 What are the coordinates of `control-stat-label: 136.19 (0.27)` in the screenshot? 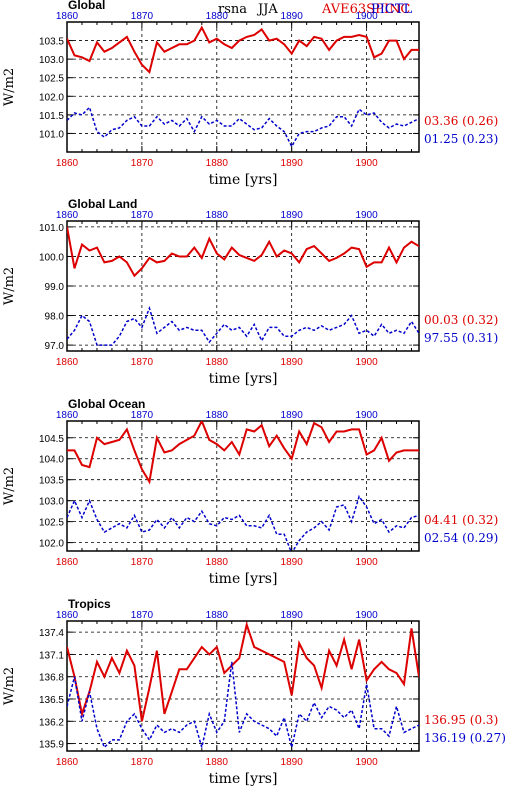 It's located at (465, 738).